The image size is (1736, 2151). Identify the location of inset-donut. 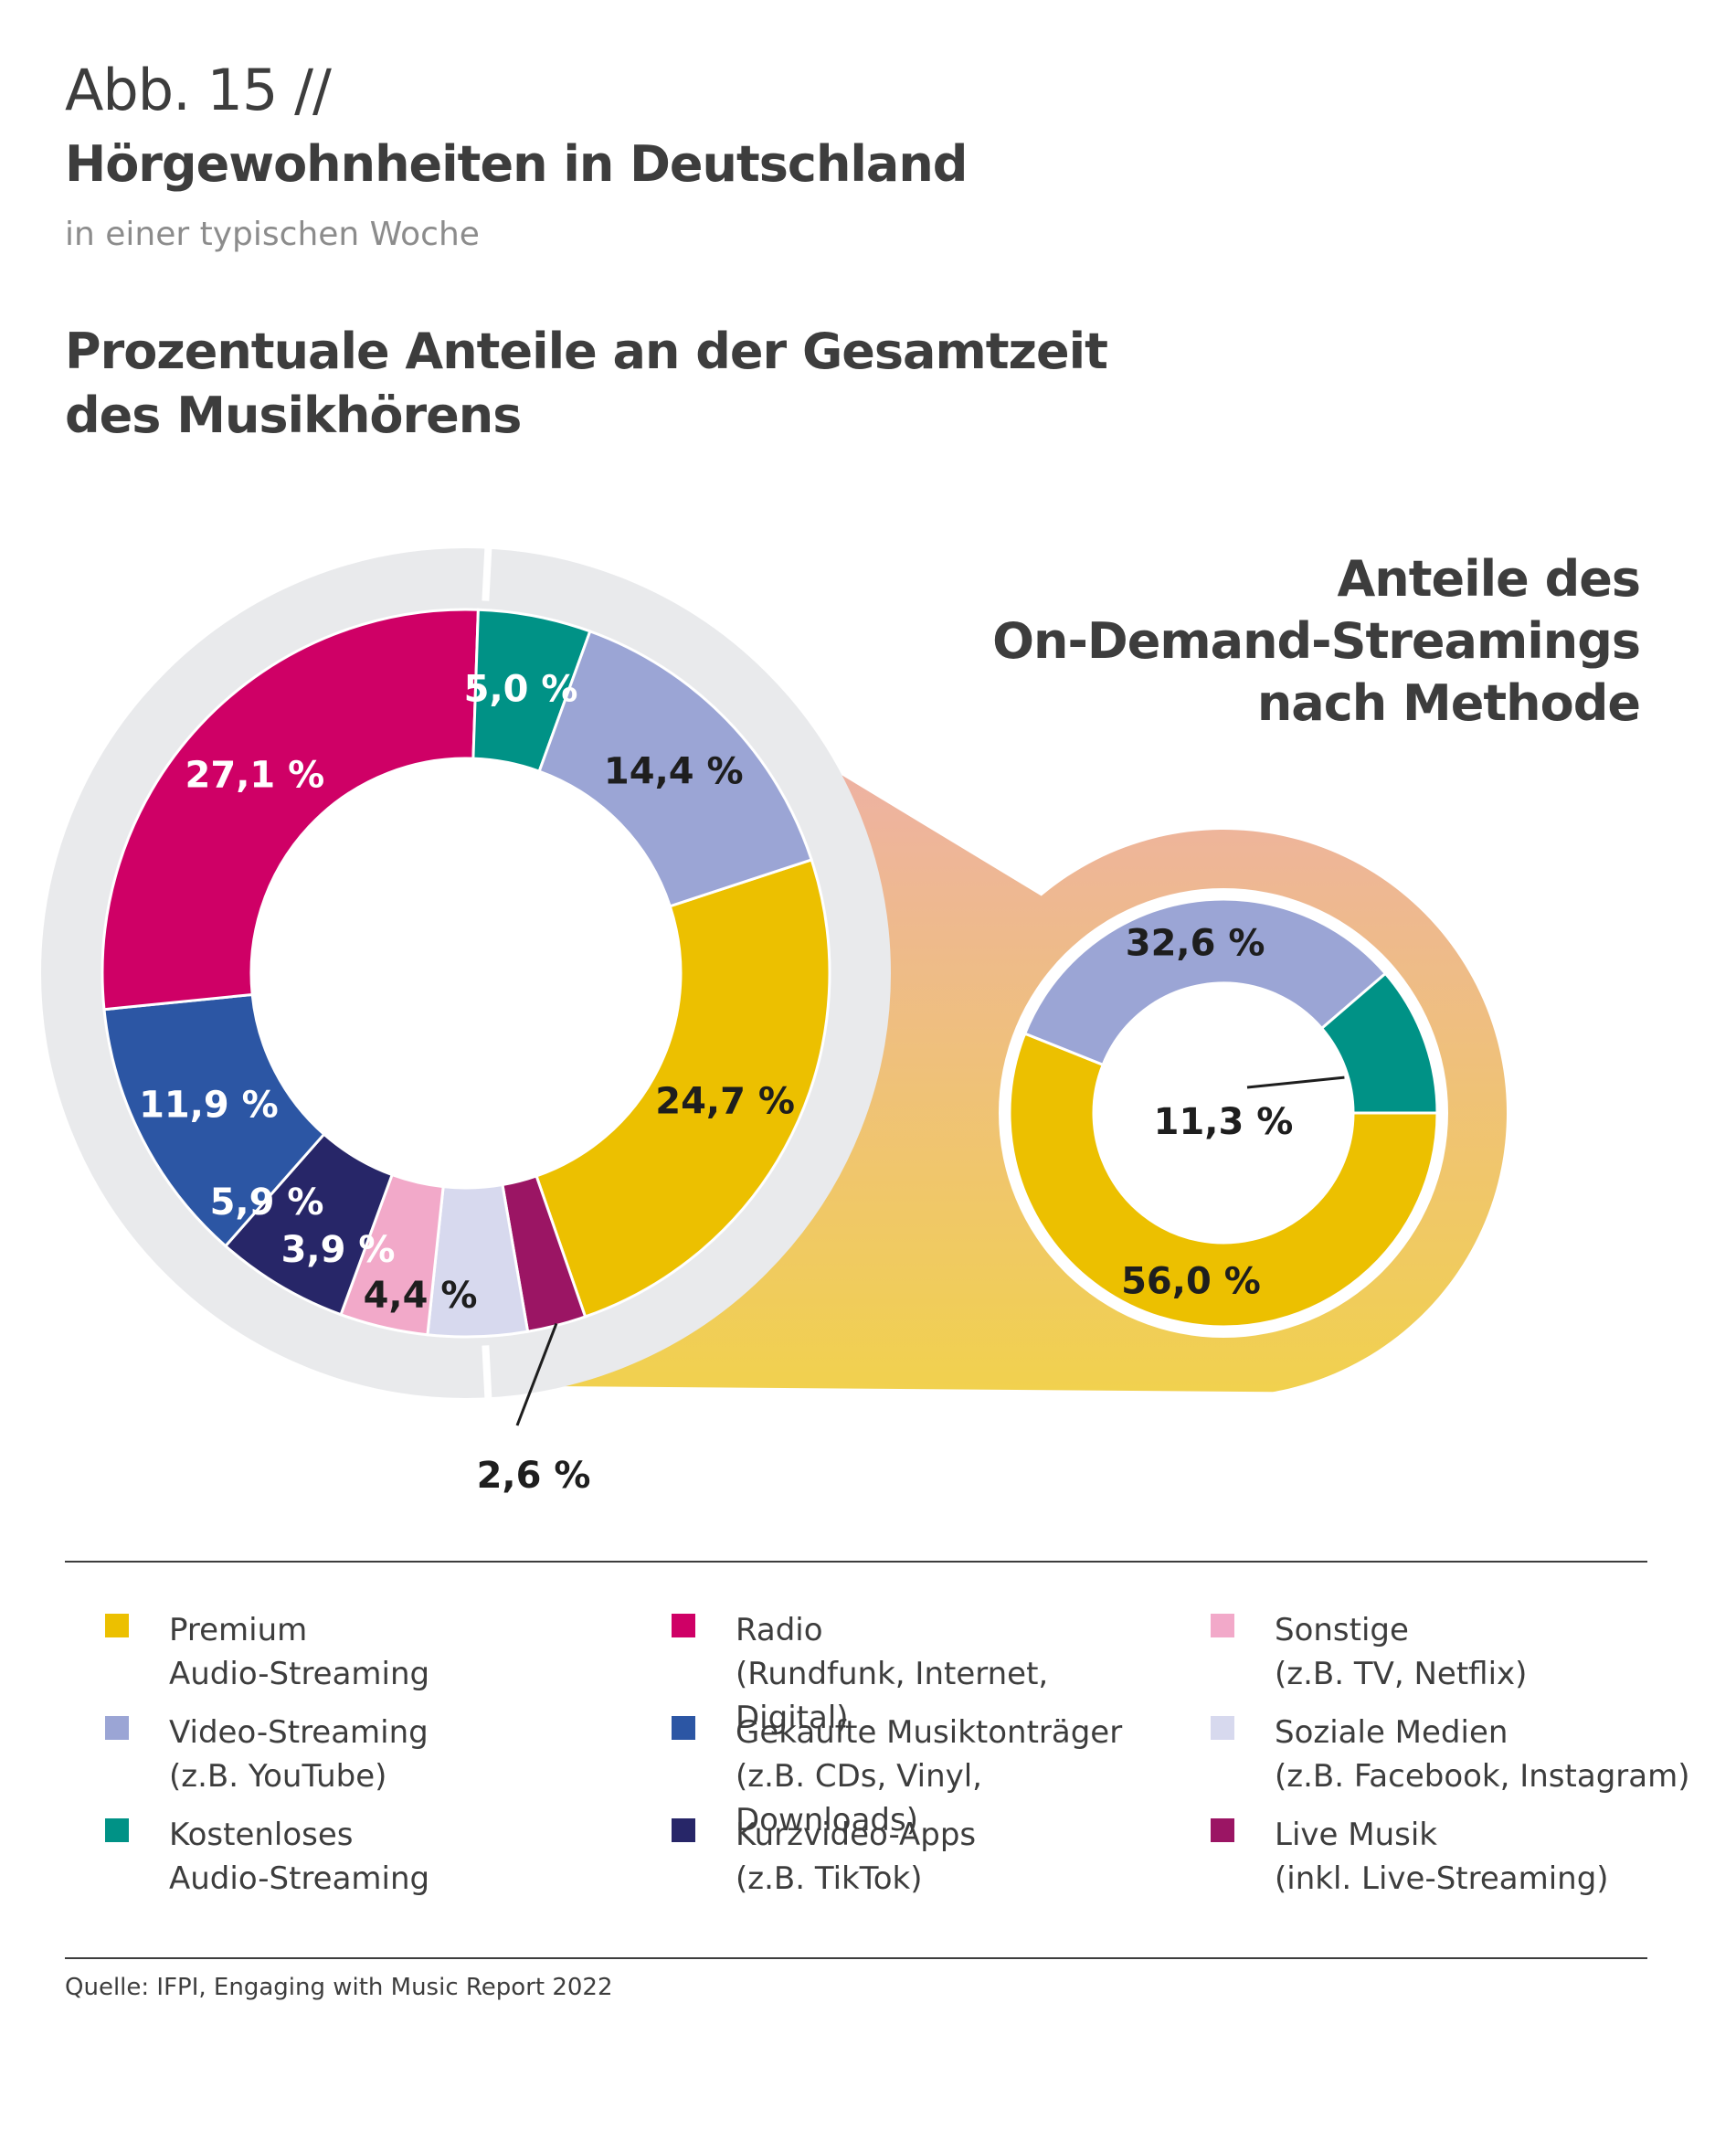
(1223, 1113).